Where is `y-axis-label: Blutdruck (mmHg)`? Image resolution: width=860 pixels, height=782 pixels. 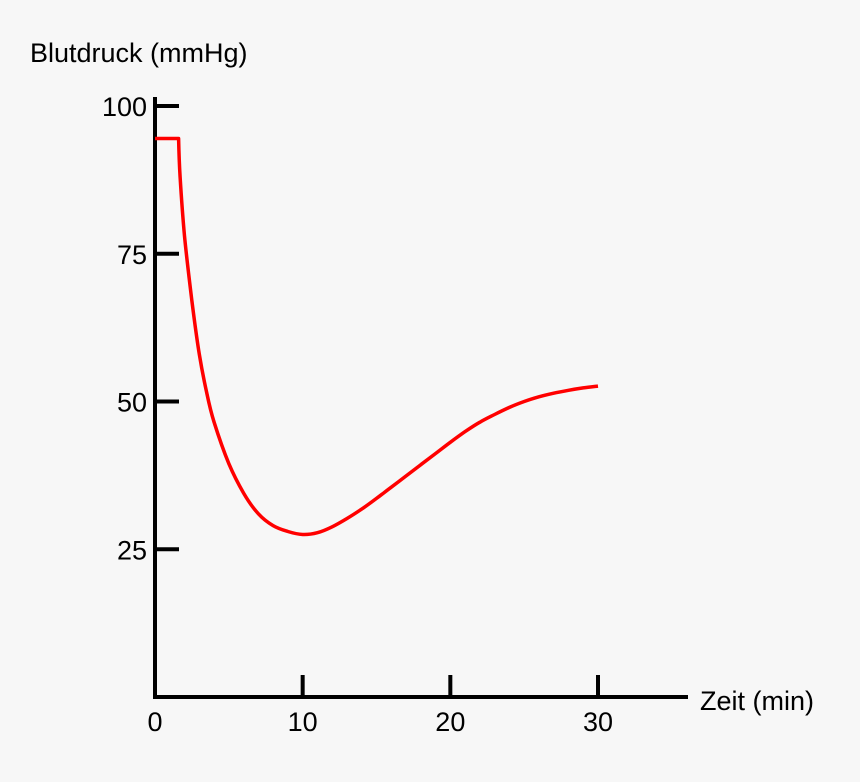
y-axis-label: Blutdruck (mmHg) is located at coordinates (139, 53).